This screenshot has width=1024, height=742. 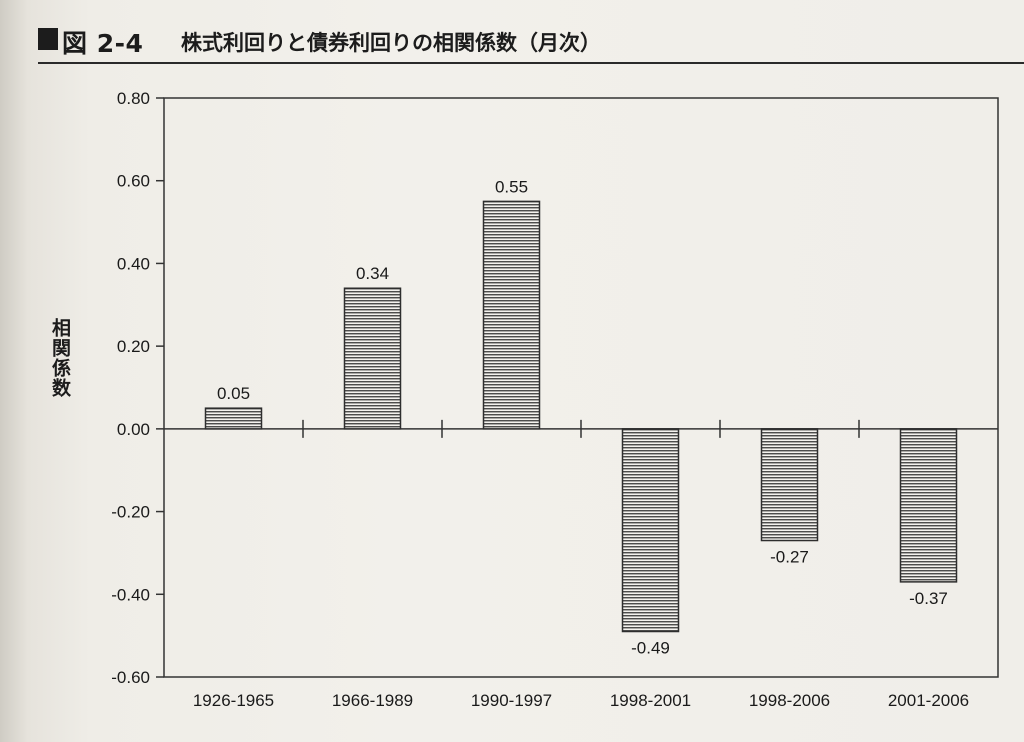 I want to click on data-label: -0.49, so click(x=650, y=648).